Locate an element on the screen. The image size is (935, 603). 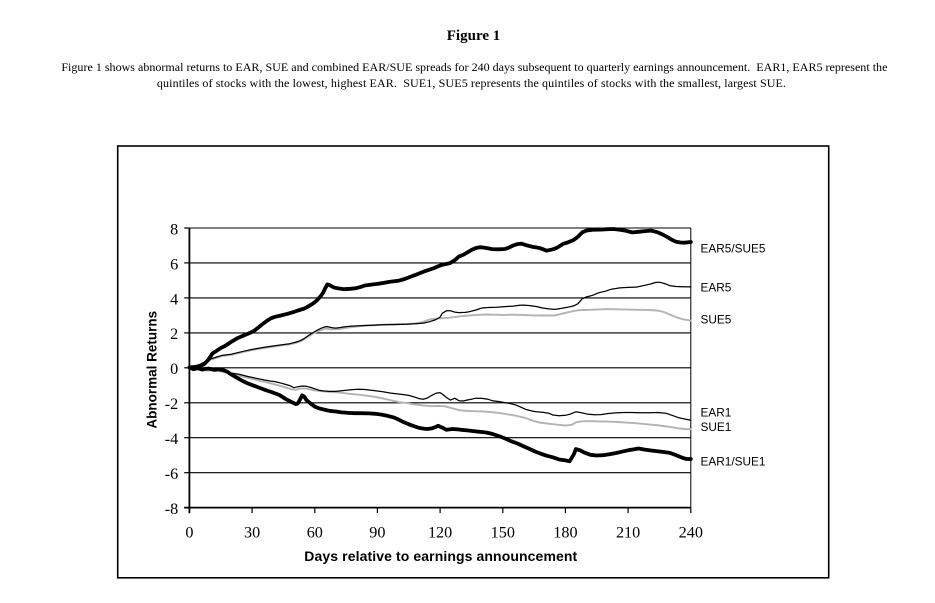
svg-text: 150 is located at coordinates (503, 532).